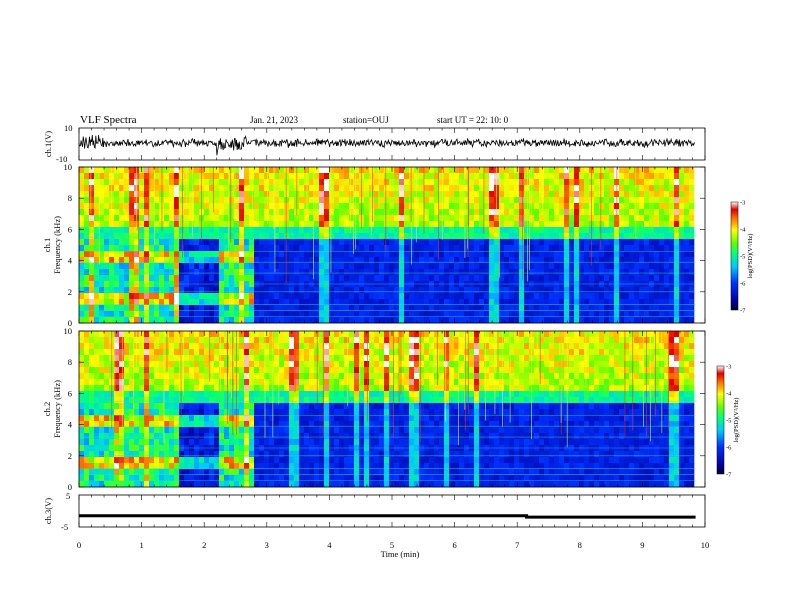 The image size is (792, 612). Describe the element at coordinates (742, 257) in the screenshot. I see `ch1-colorbar: -3-4-5-6-7 log(PSD)(V²/Hz)` at that location.